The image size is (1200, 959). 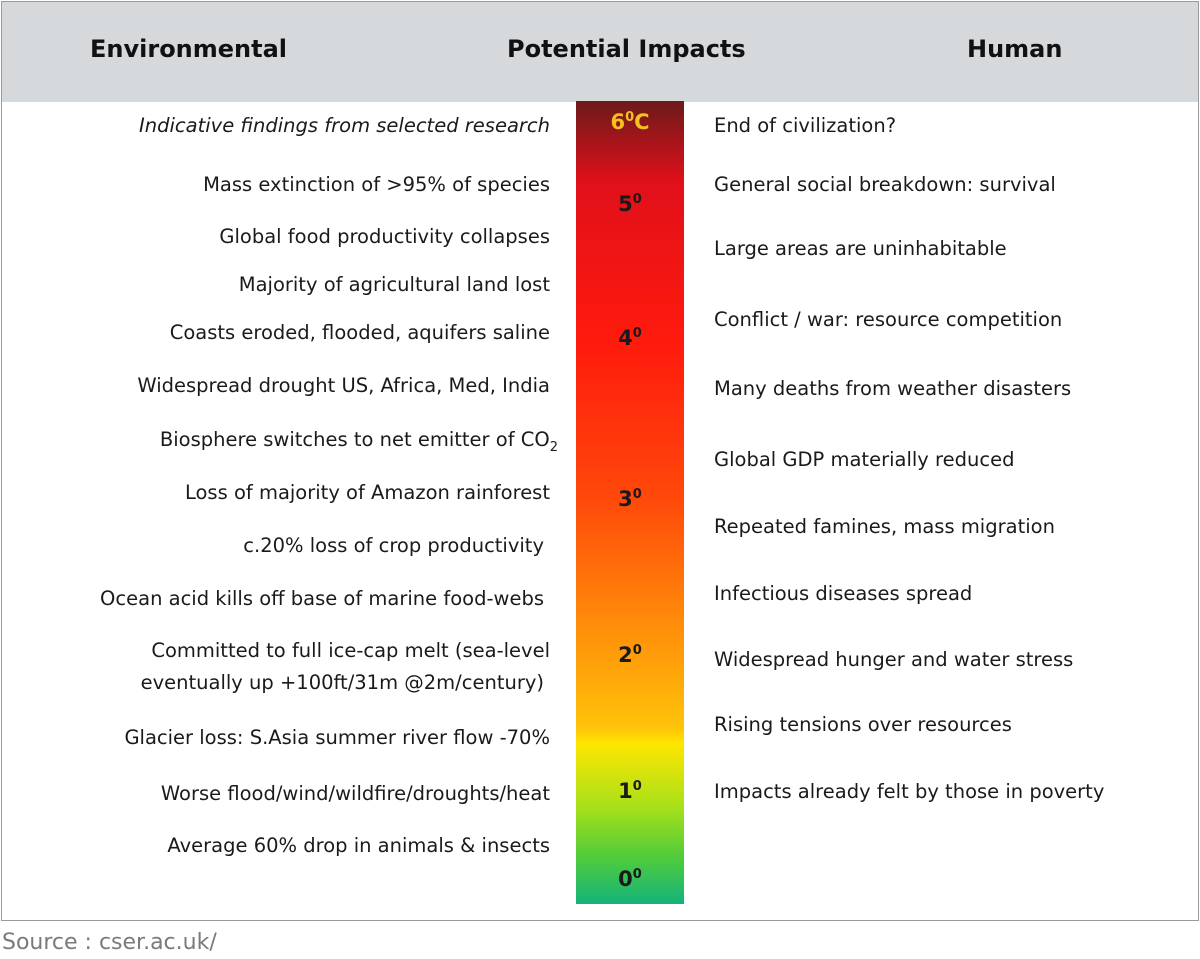 I want to click on human-item: Infectious diseases spread, so click(x=843, y=593).